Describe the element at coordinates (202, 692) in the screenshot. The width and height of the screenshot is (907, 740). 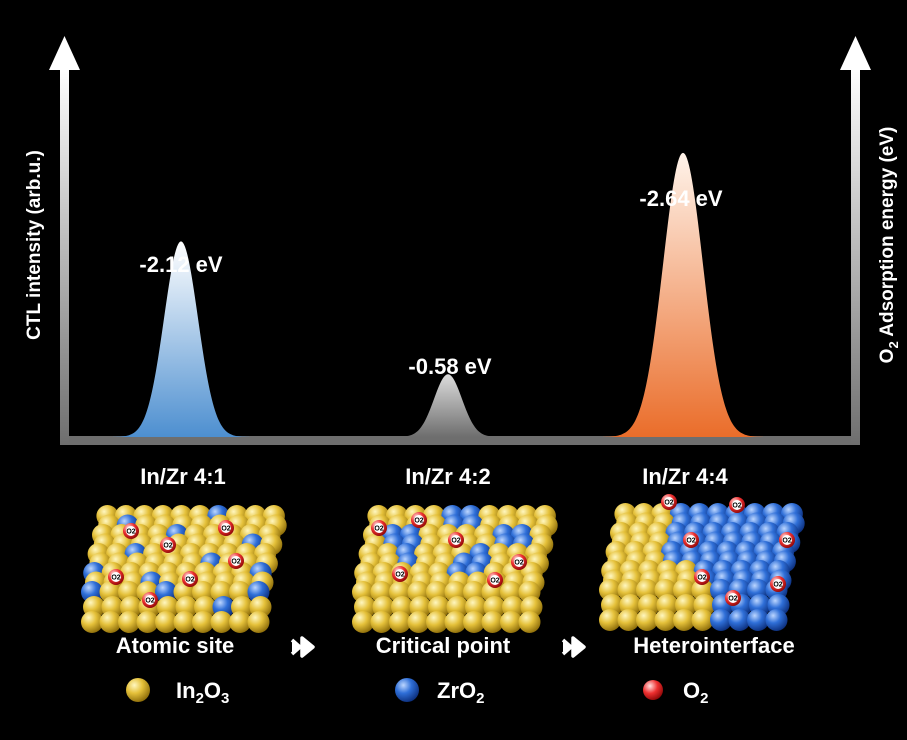
I see `legend-in2o3-label: In2O3` at that location.